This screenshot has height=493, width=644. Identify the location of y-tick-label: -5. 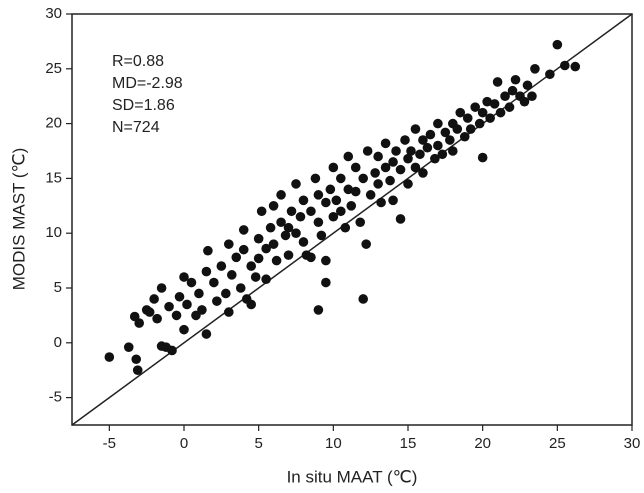
(55, 397).